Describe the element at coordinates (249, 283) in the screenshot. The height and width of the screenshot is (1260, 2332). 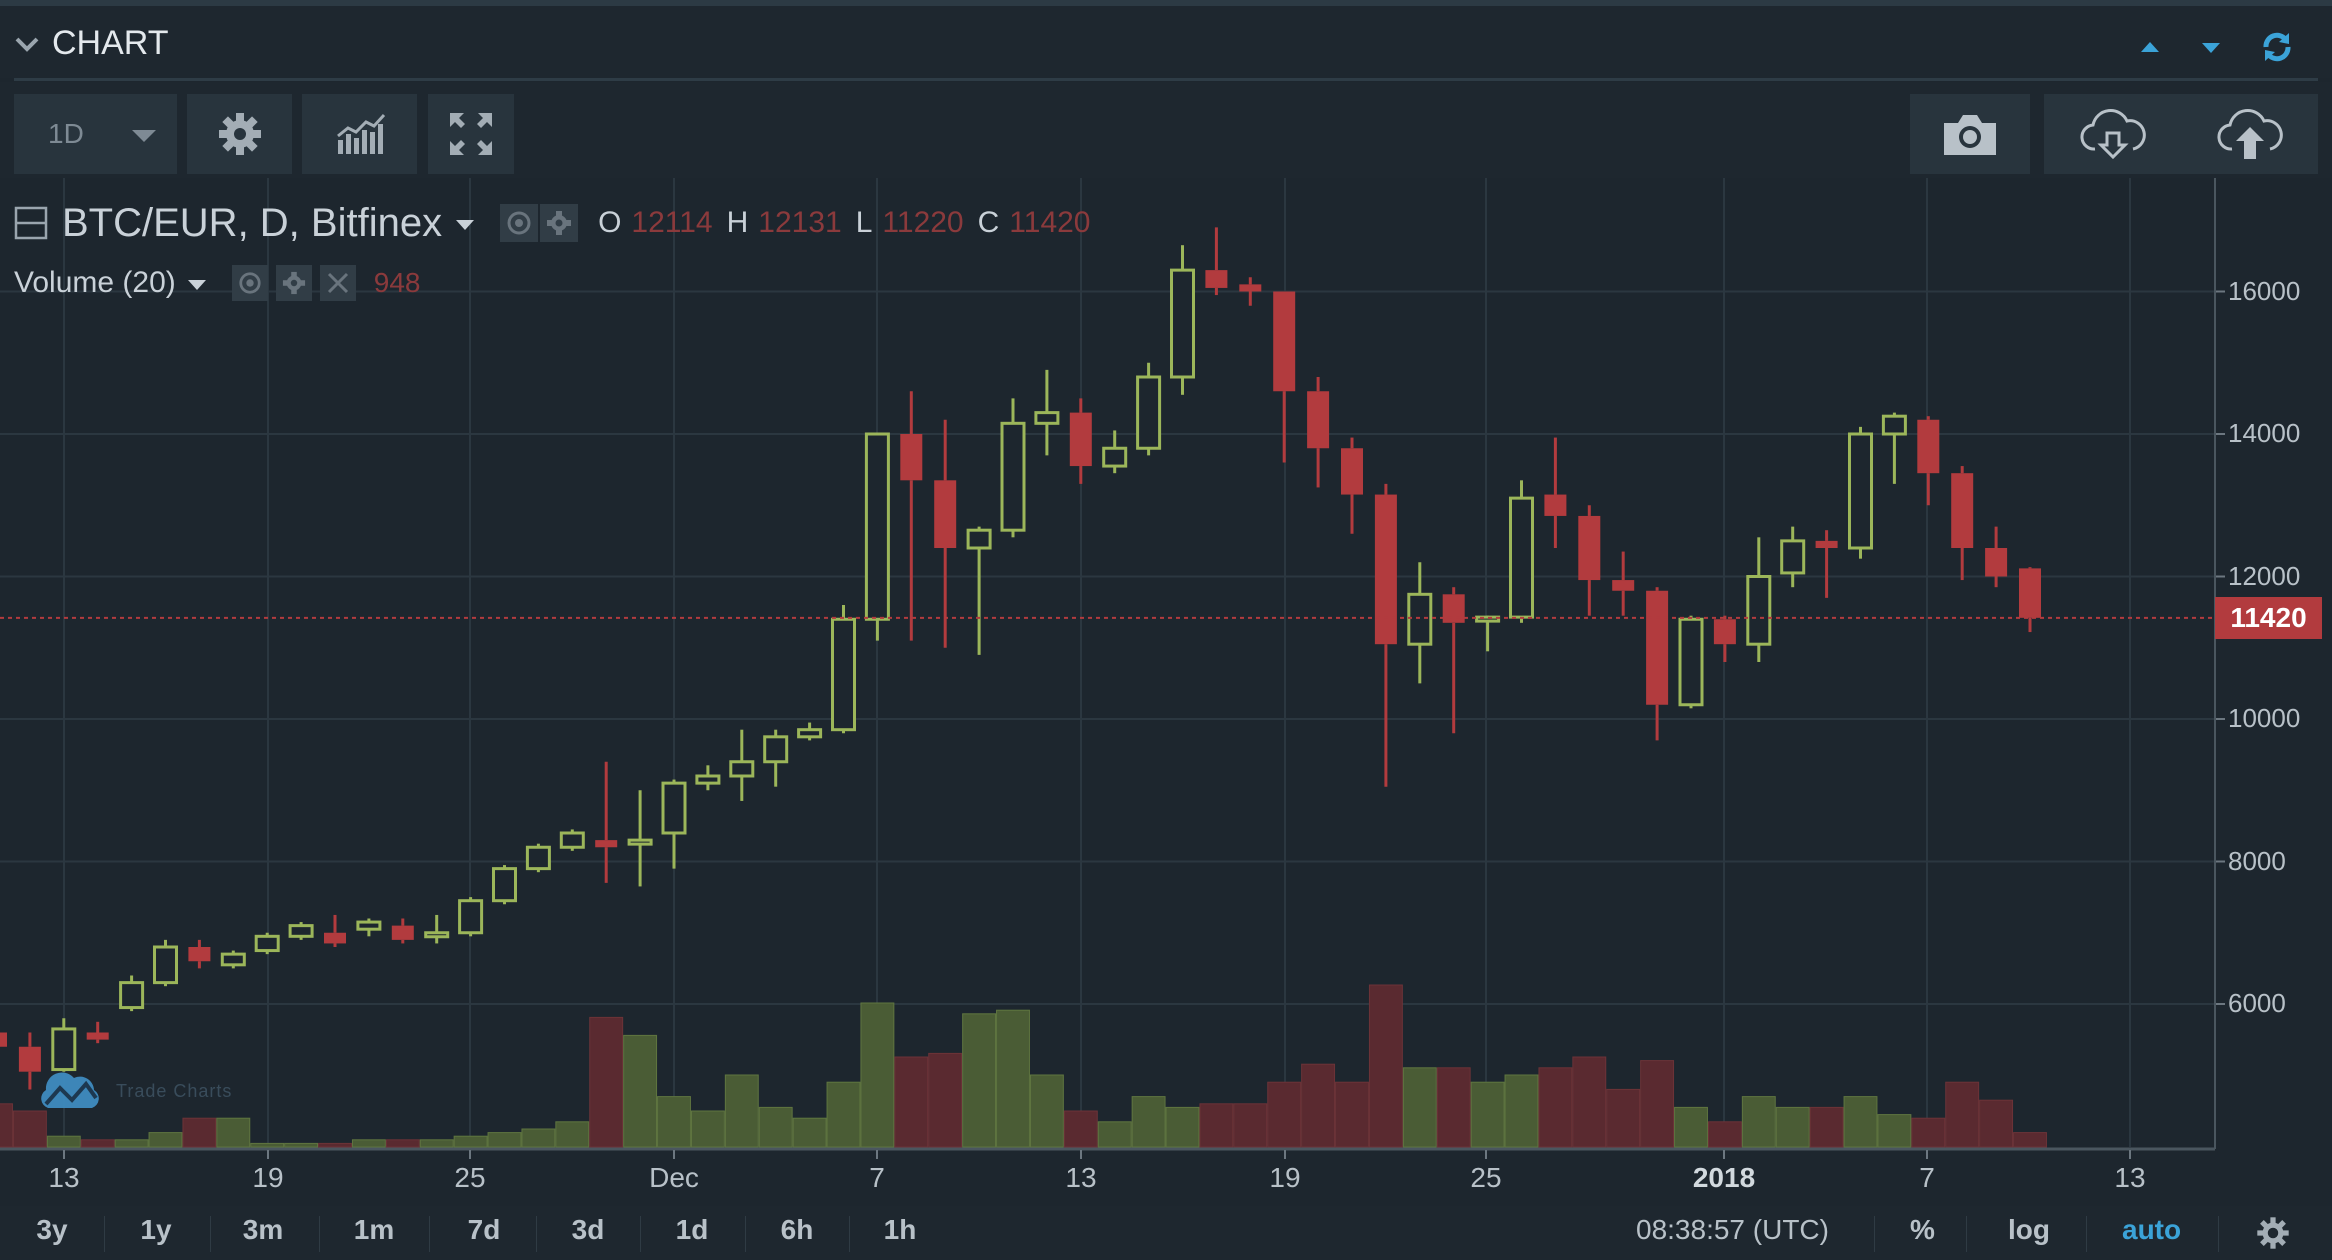
I see `hide-volume-button` at that location.